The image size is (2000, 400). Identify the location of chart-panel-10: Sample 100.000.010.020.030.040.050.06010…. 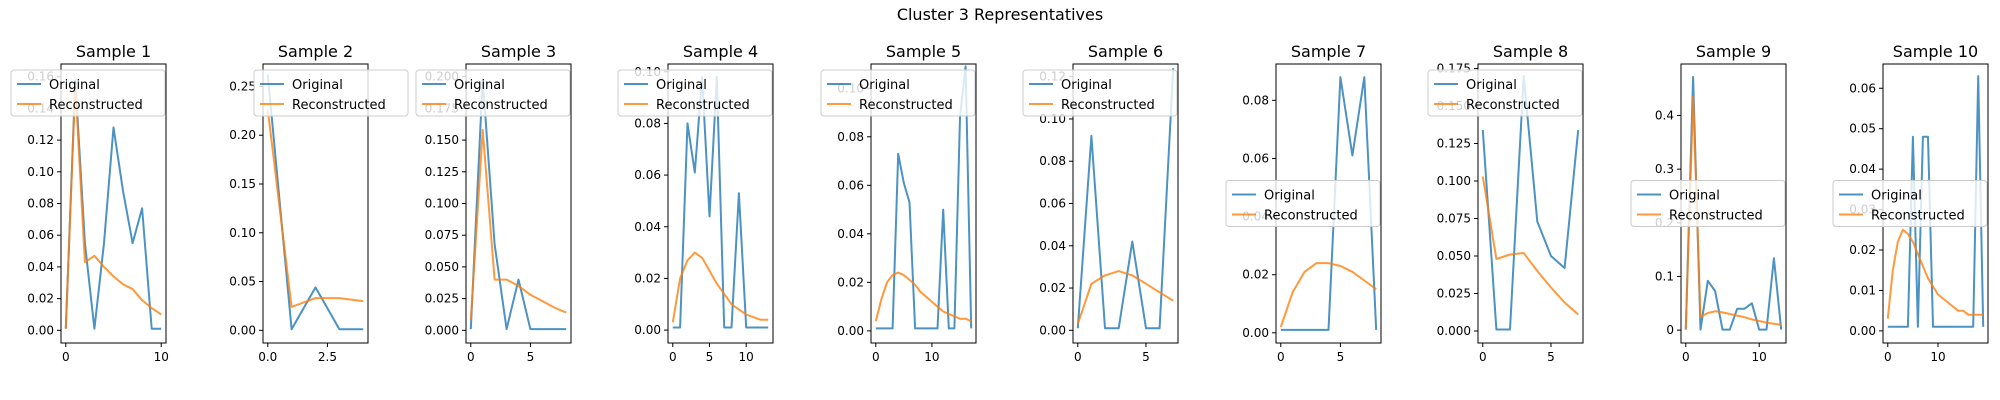
(1910, 203).